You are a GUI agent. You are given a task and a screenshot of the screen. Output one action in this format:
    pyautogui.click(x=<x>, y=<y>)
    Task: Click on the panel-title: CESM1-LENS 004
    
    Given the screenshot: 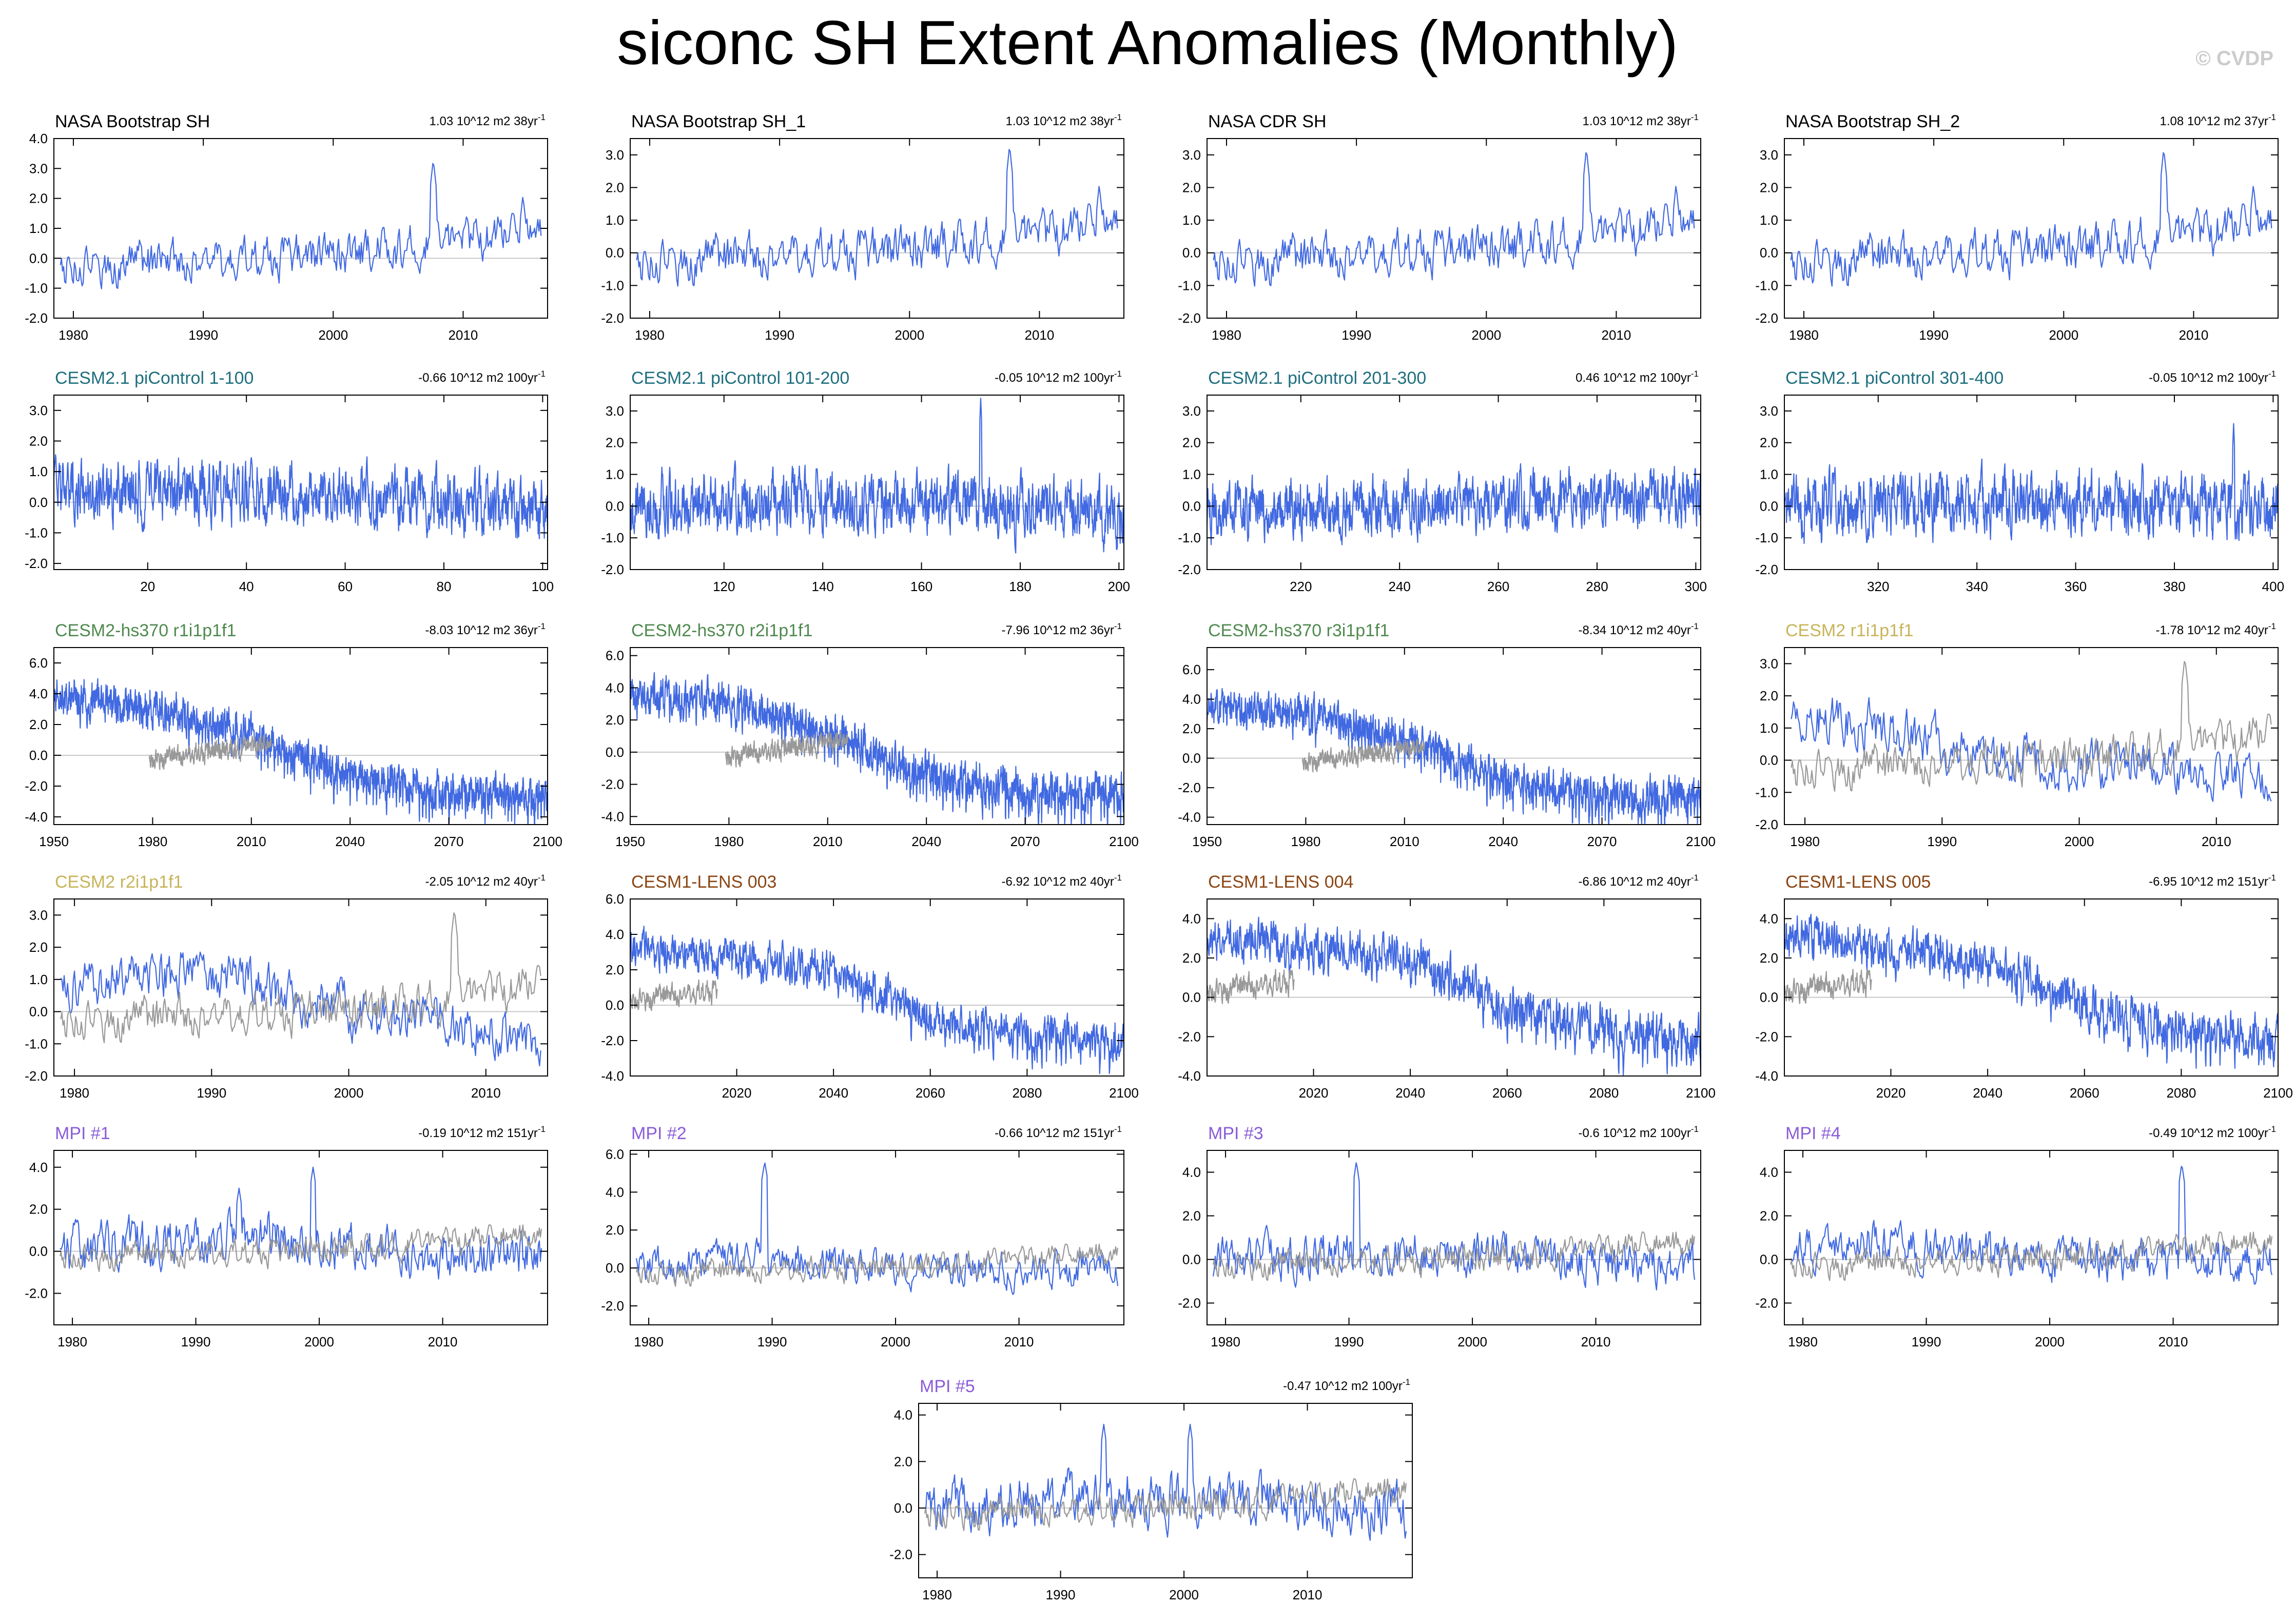 What is the action you would take?
    pyautogui.click(x=1280, y=882)
    